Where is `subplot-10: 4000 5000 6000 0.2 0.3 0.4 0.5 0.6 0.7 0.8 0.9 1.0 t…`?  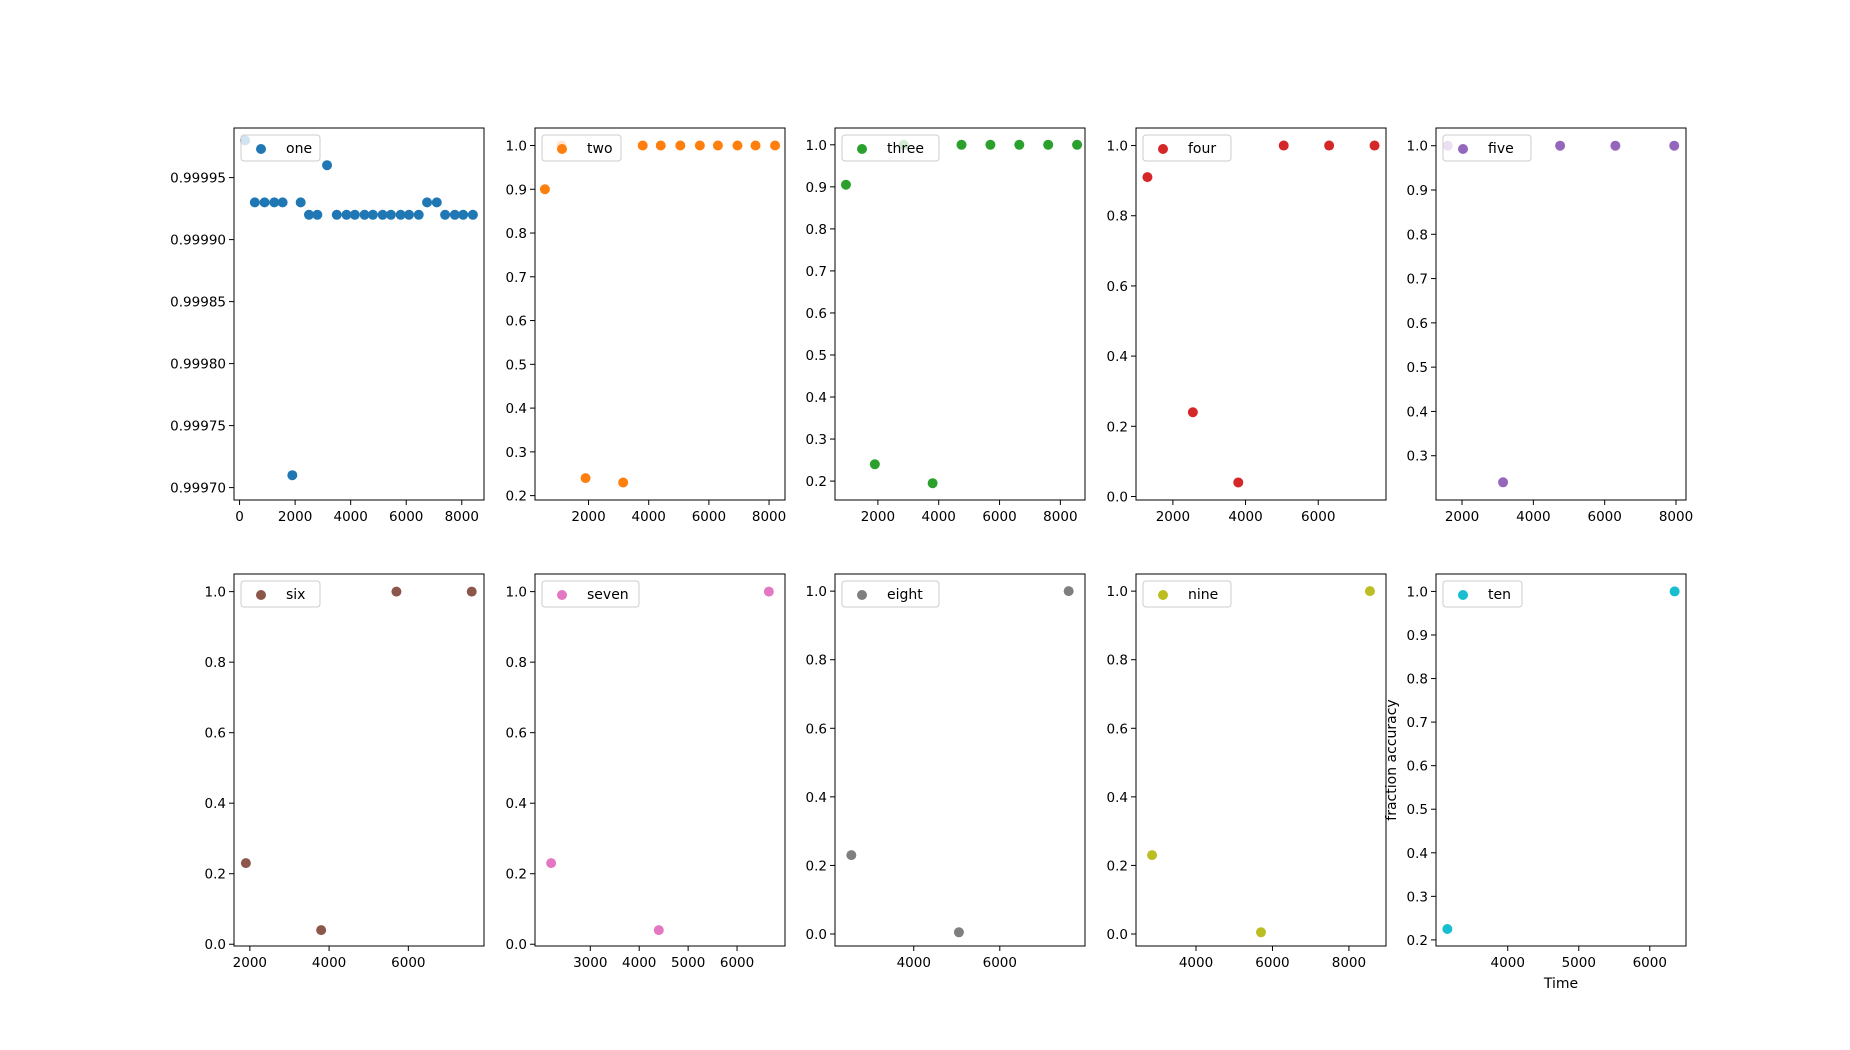
subplot-10: 4000 5000 6000 0.2 0.3 0.4 0.5 0.6 0.7 0.8 0.9 1.0 t… is located at coordinates (1535, 782).